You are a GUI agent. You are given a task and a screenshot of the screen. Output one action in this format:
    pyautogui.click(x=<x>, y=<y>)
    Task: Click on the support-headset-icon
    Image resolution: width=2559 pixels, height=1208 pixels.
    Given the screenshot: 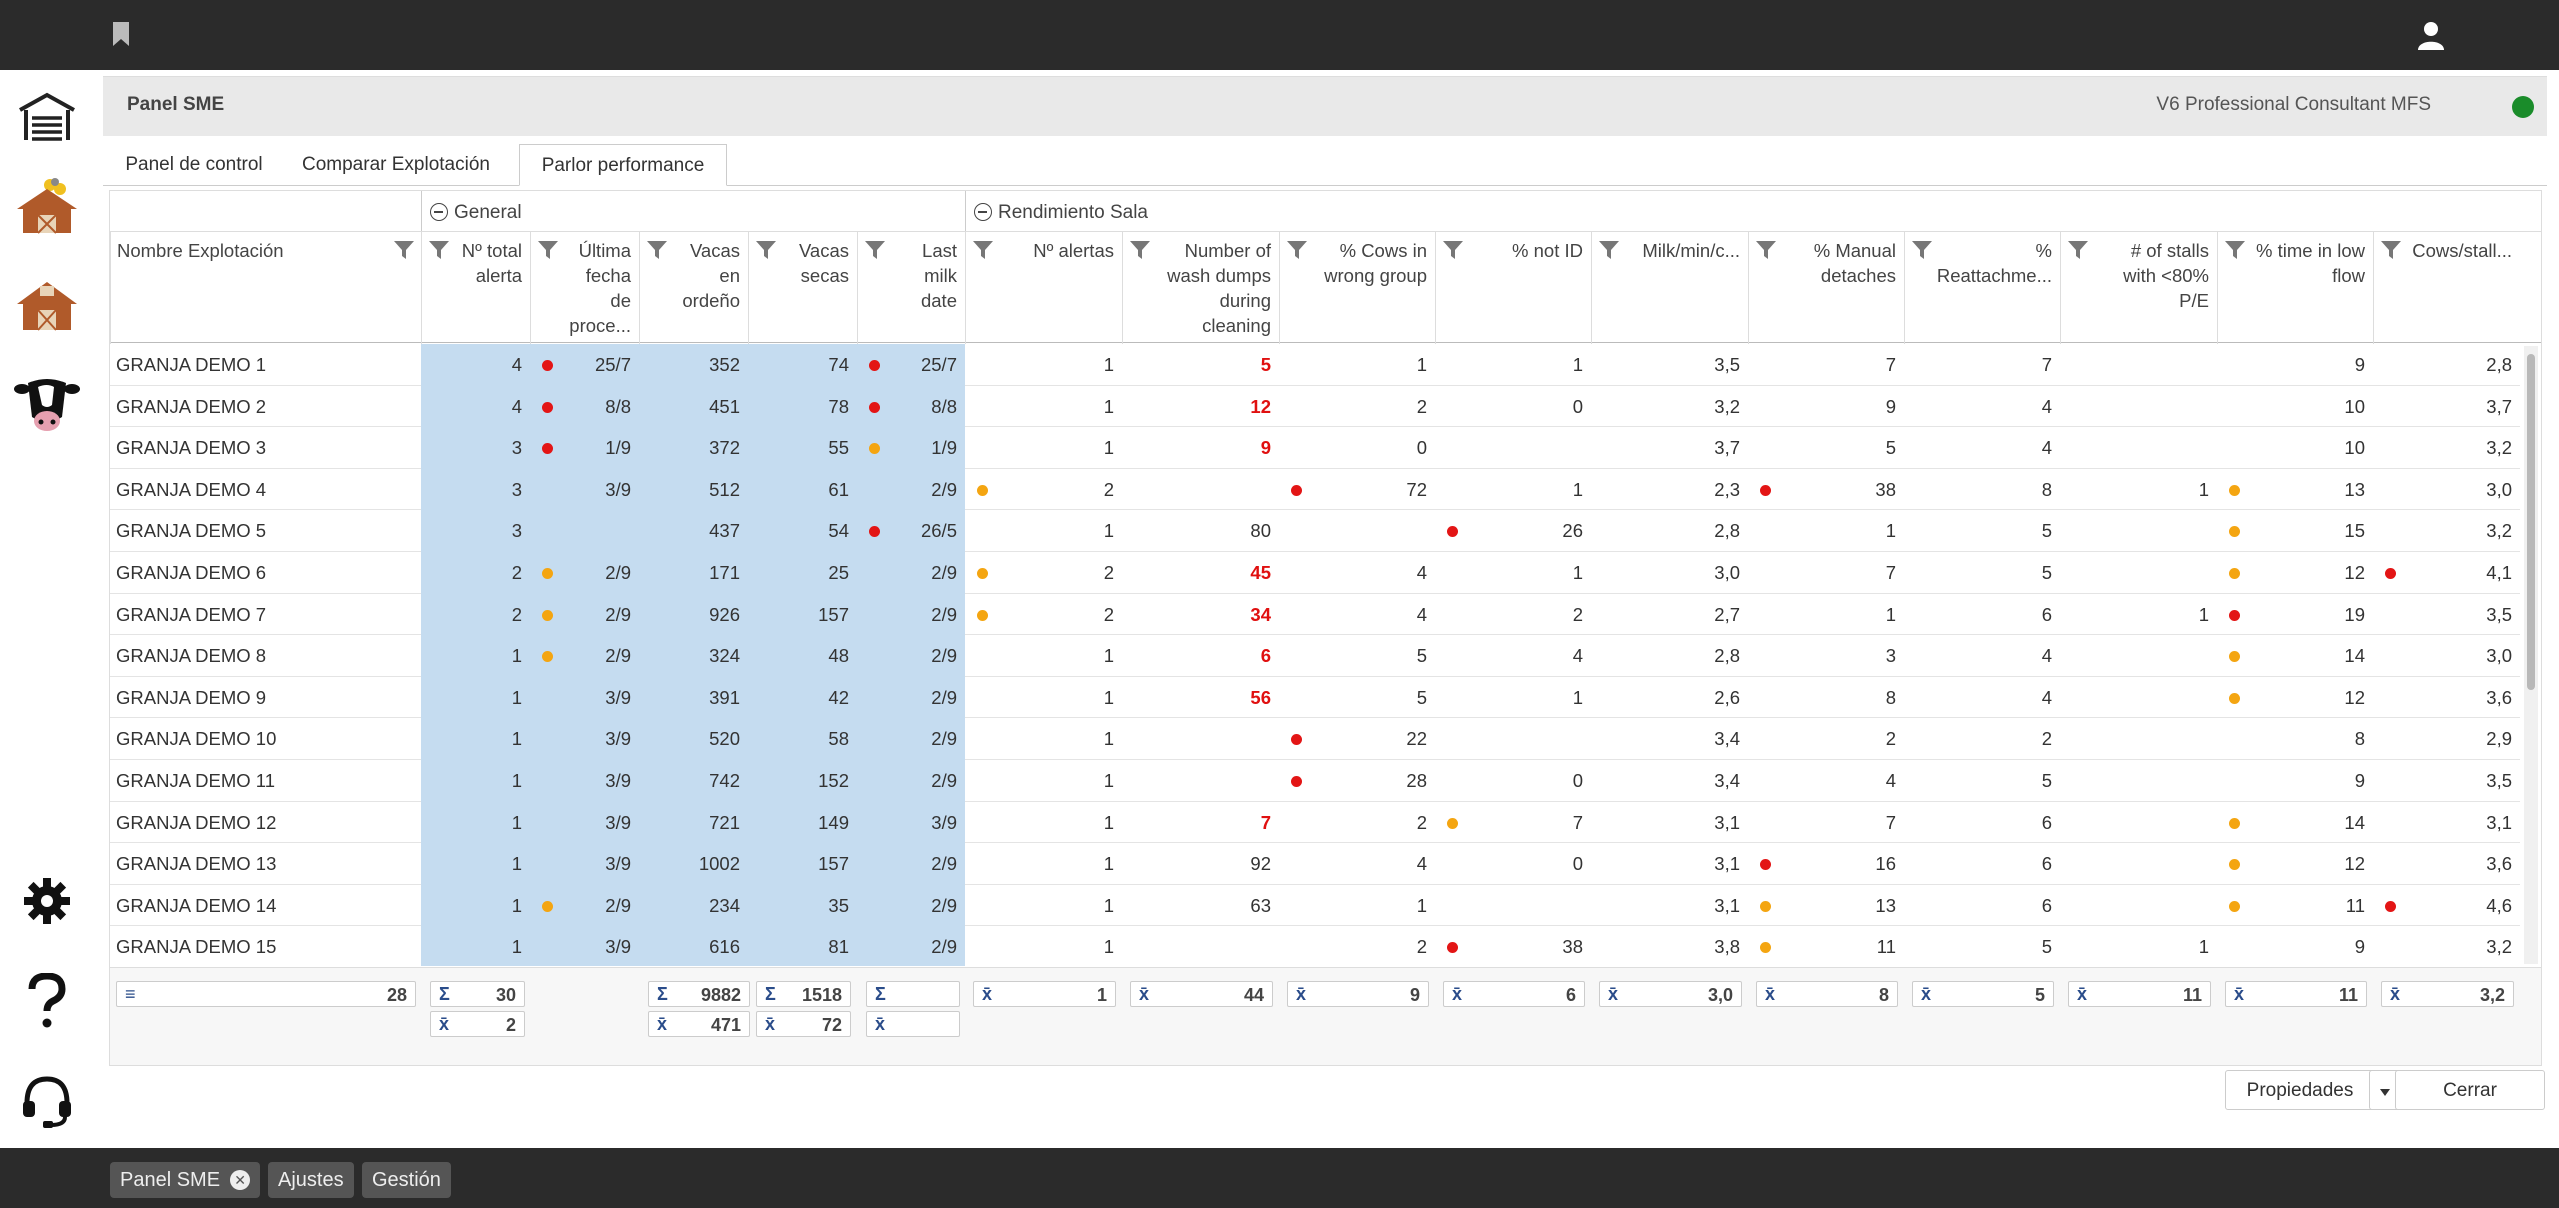 What is the action you would take?
    pyautogui.click(x=47, y=1101)
    